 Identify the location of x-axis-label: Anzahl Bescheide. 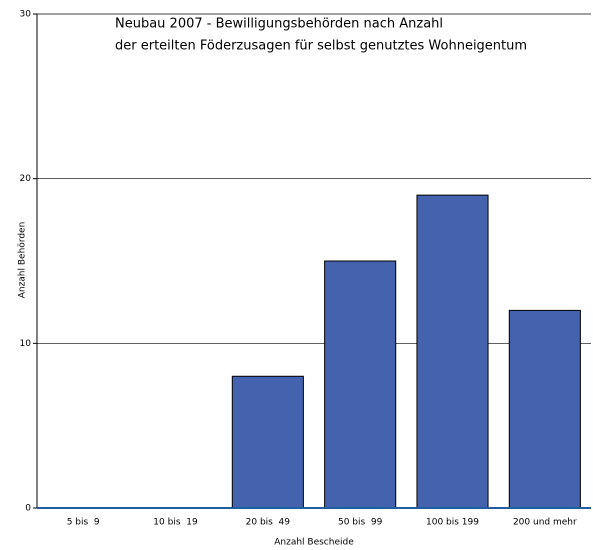
(314, 543).